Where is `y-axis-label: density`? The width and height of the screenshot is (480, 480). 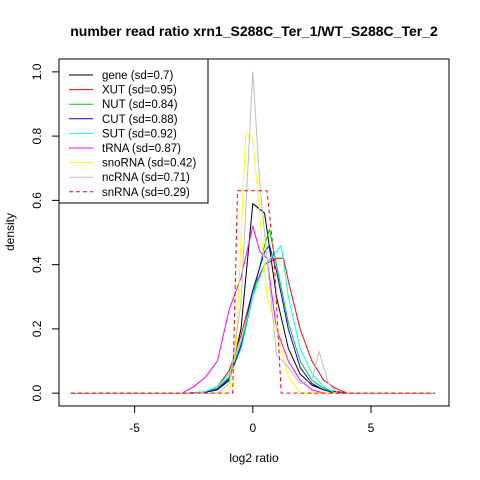
y-axis-label: density is located at coordinates (10, 232).